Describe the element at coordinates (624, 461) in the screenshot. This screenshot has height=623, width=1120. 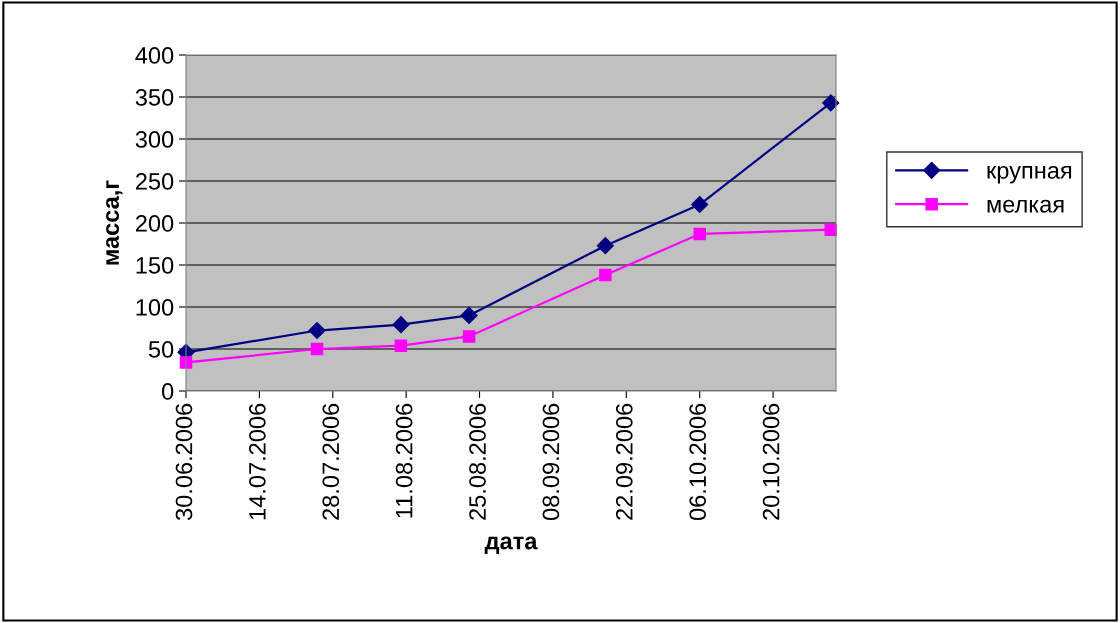
I see `x-tick-label: 22.09.2006` at that location.